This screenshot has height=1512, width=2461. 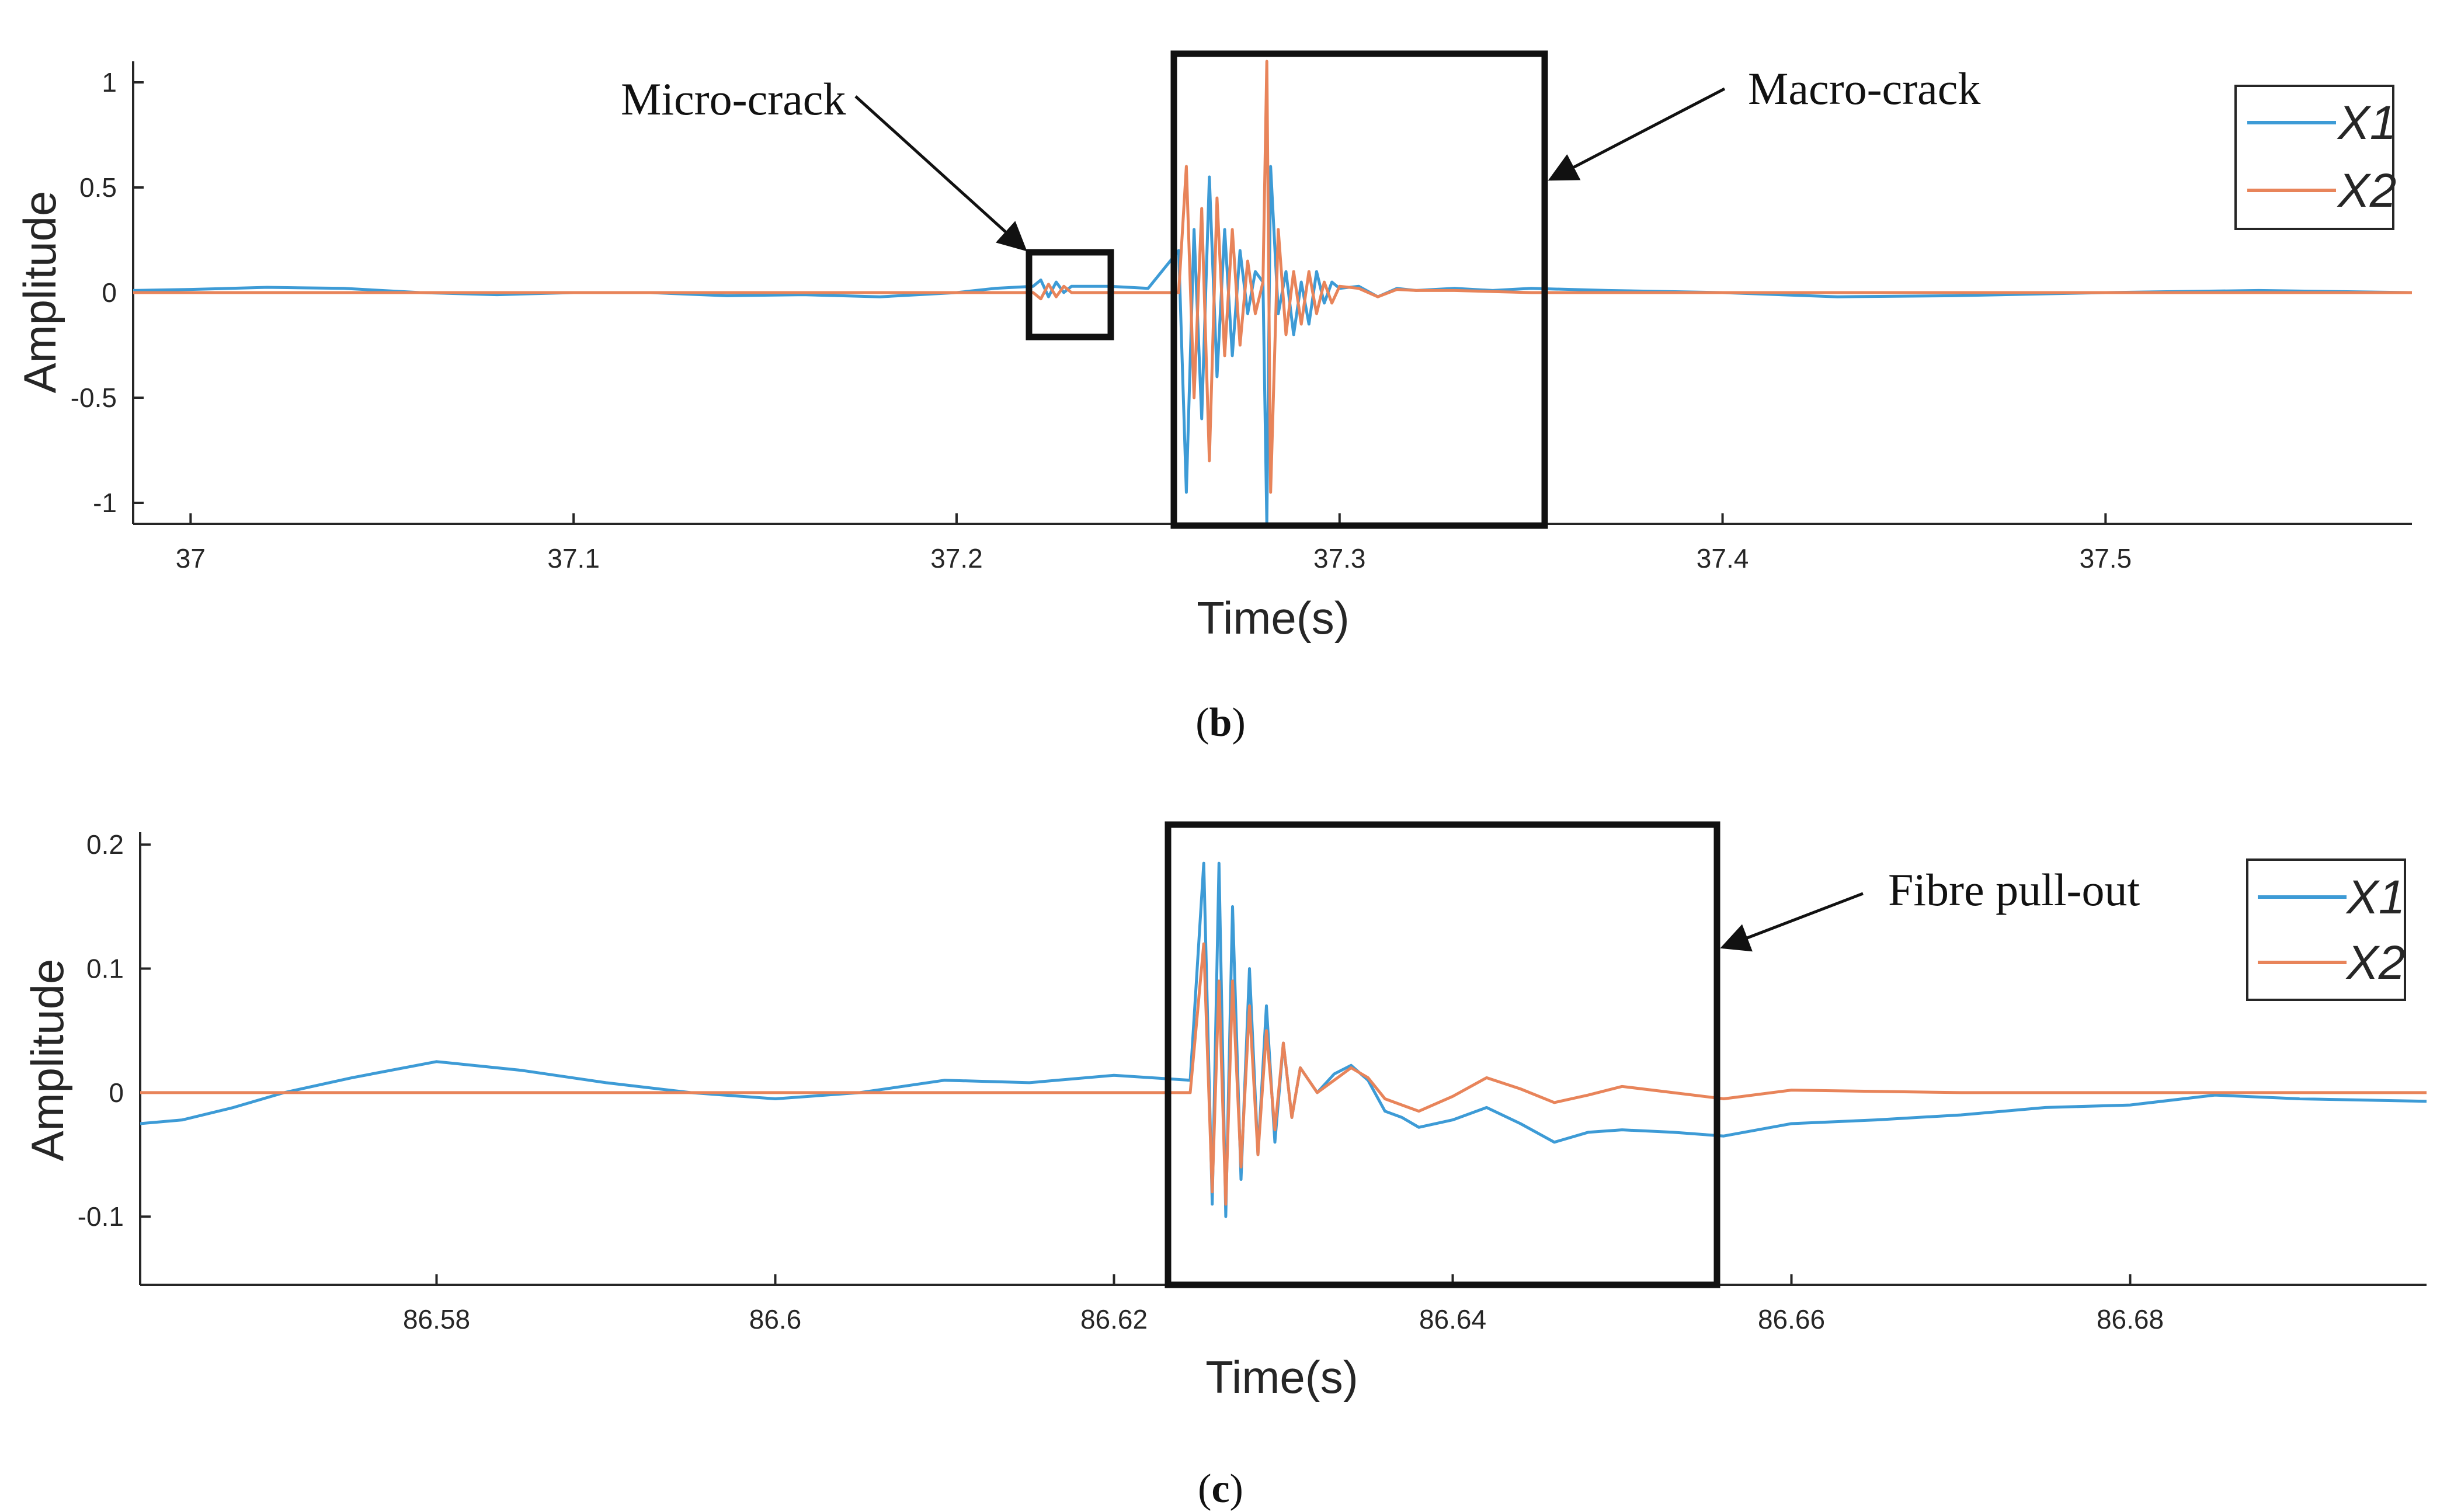 What do you see at coordinates (436, 1319) in the screenshot?
I see `x-tick-label: 86.58` at bounding box center [436, 1319].